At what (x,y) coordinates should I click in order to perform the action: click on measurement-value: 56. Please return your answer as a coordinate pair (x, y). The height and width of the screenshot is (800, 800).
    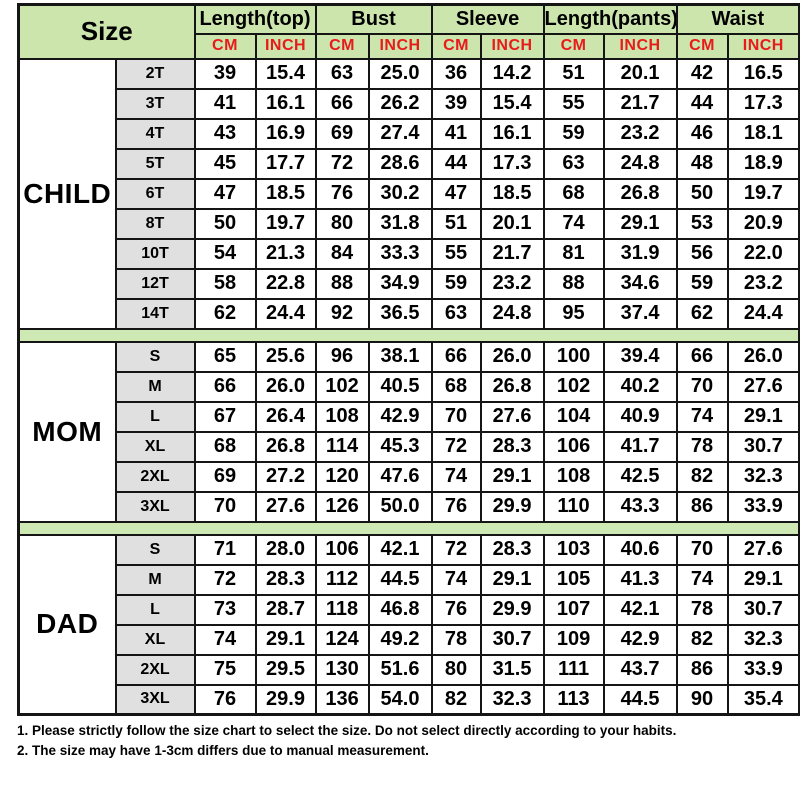
    Looking at the image, I should click on (702, 253).